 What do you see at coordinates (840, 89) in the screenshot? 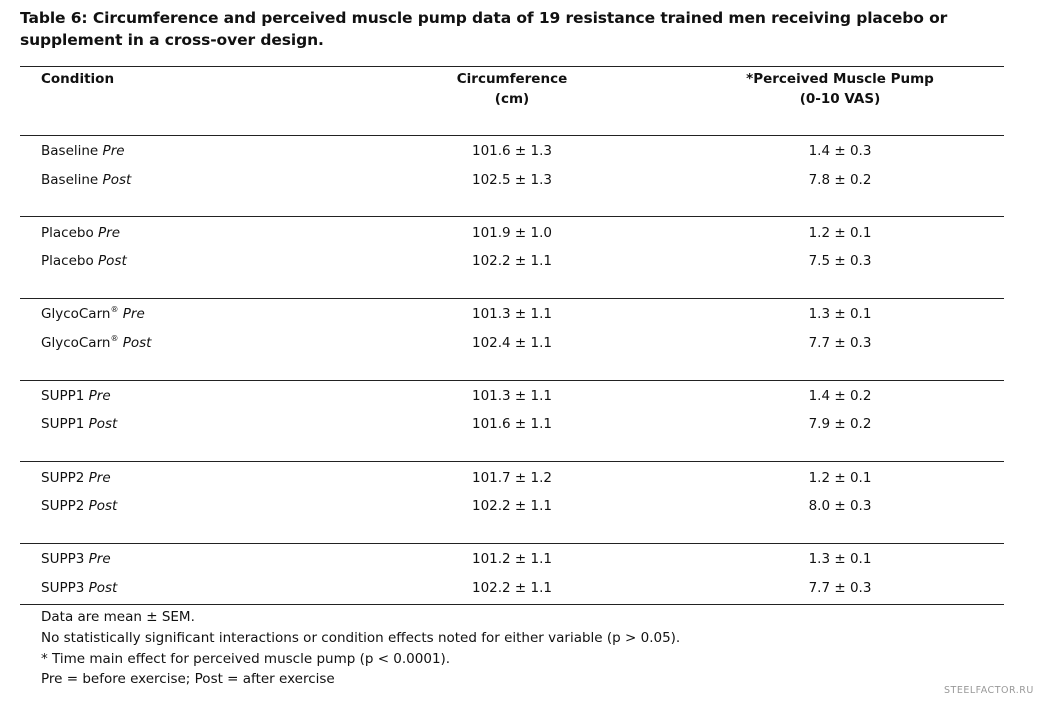
I see `header-perceived-pump: *Perceived Muscle Pump (0-10 VAS)` at bounding box center [840, 89].